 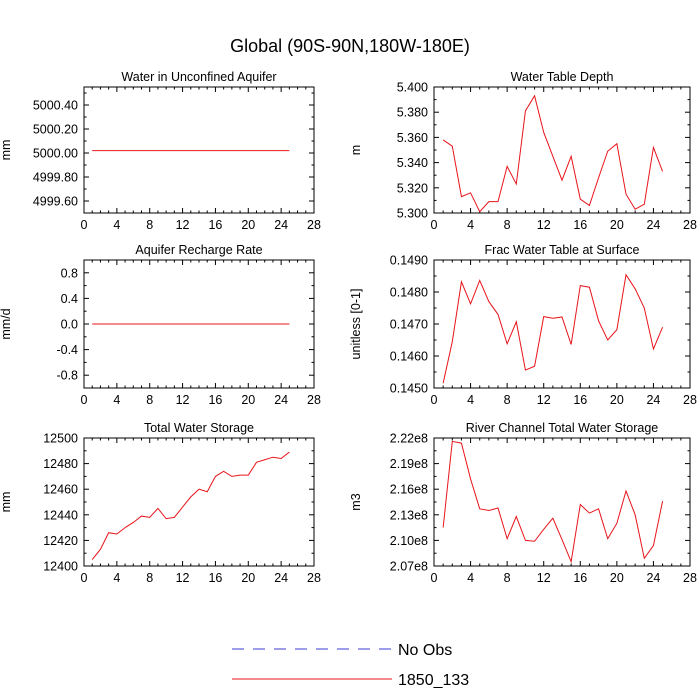 What do you see at coordinates (412, 113) in the screenshot?
I see `y-tick-label: 5.380` at bounding box center [412, 113].